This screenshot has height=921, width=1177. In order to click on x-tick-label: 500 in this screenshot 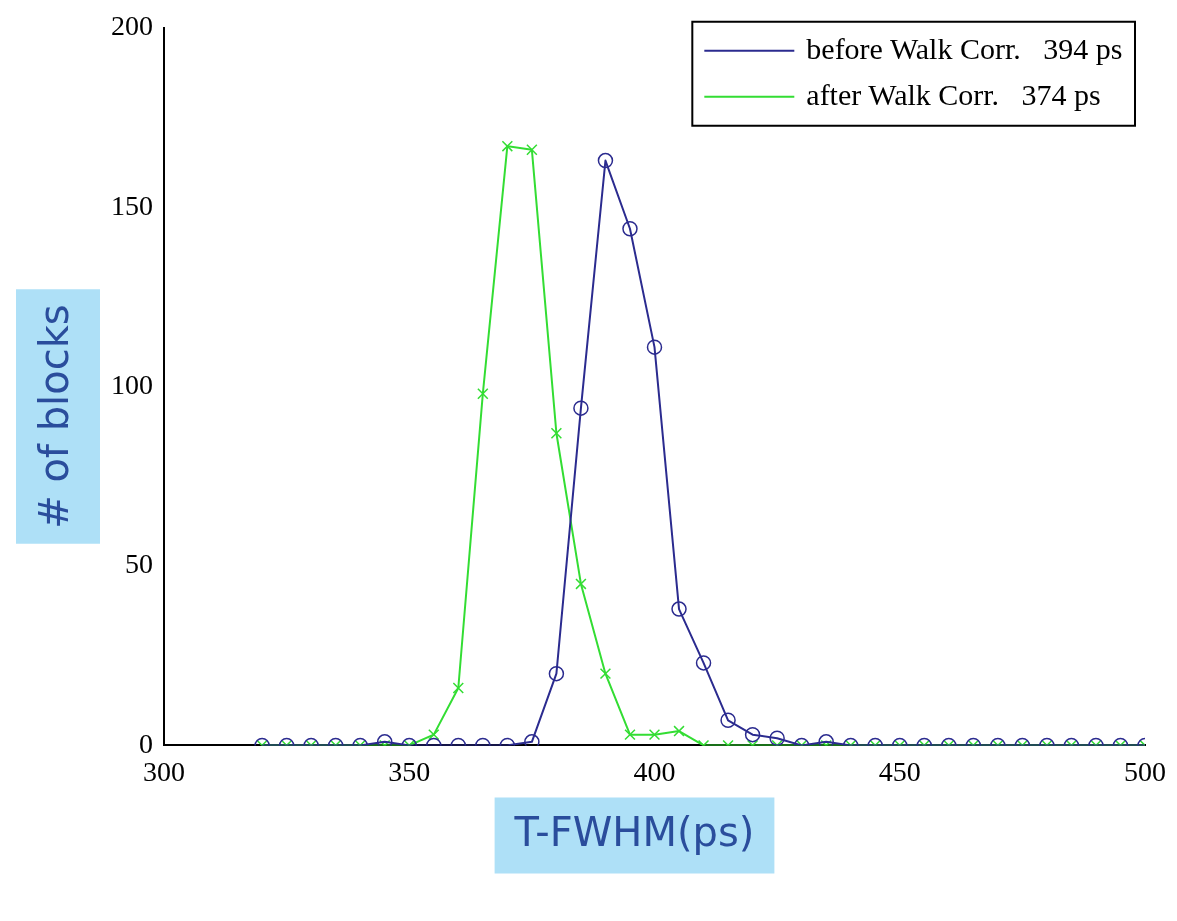, I will do `click(1145, 771)`.